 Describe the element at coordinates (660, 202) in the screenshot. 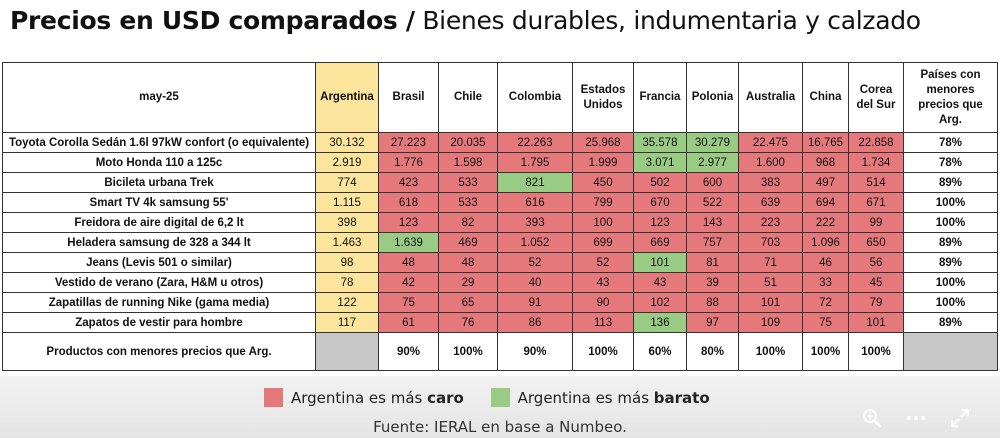

I see `price-cell: 670` at that location.